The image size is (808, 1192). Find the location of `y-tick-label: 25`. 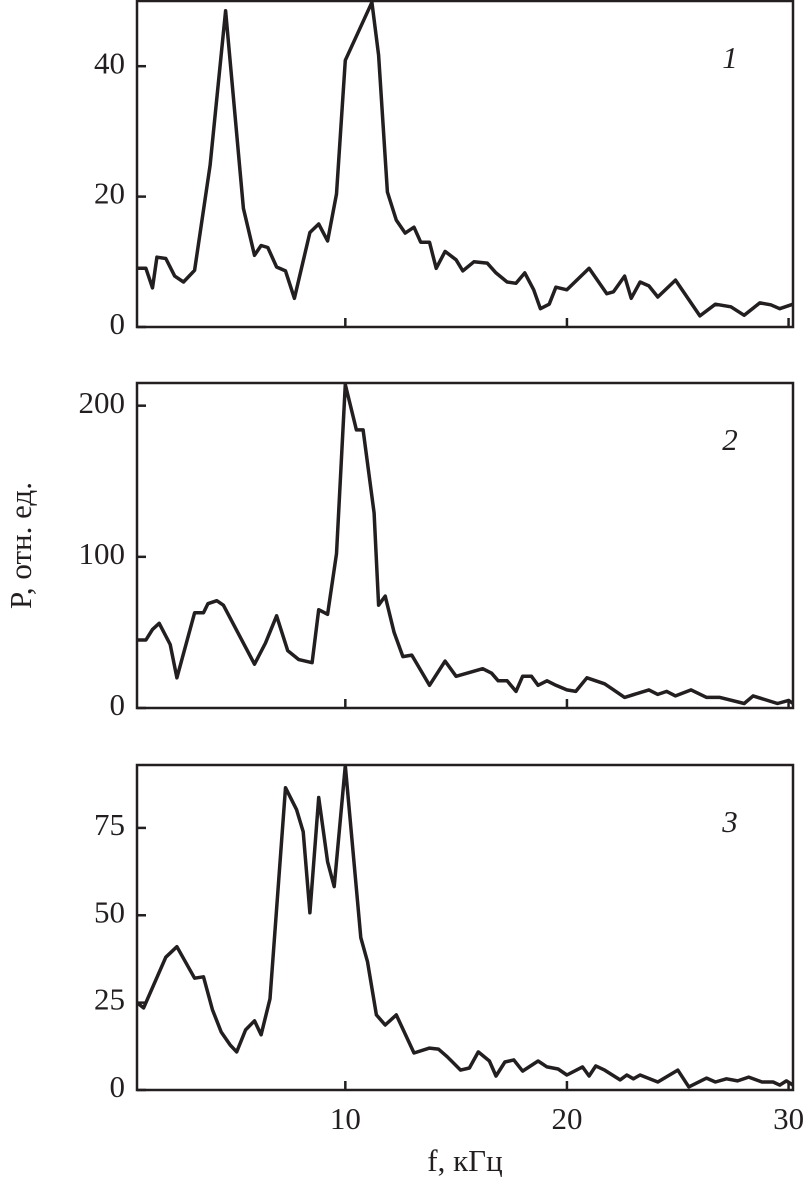

y-tick-label: 25 is located at coordinates (109, 999).